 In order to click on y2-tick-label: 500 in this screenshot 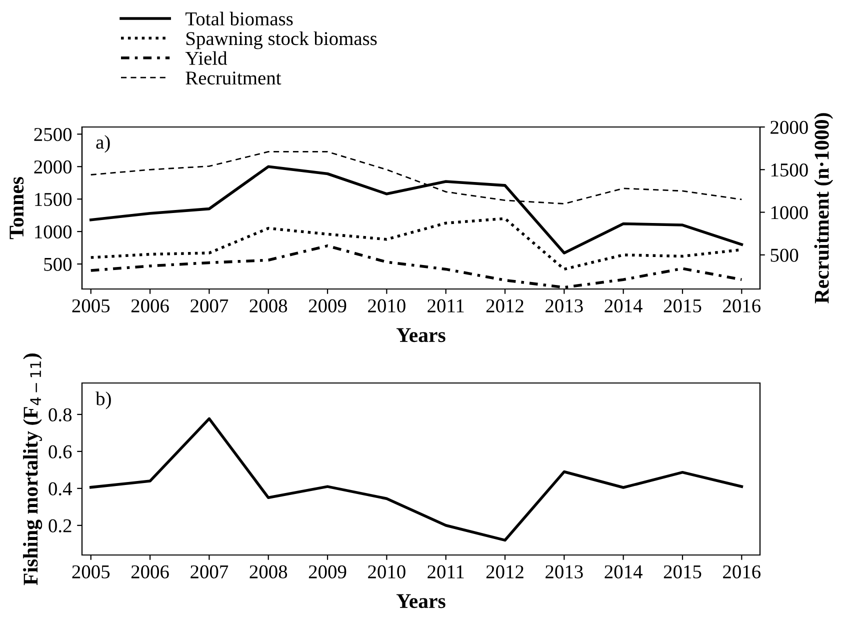, I will do `click(784, 255)`.